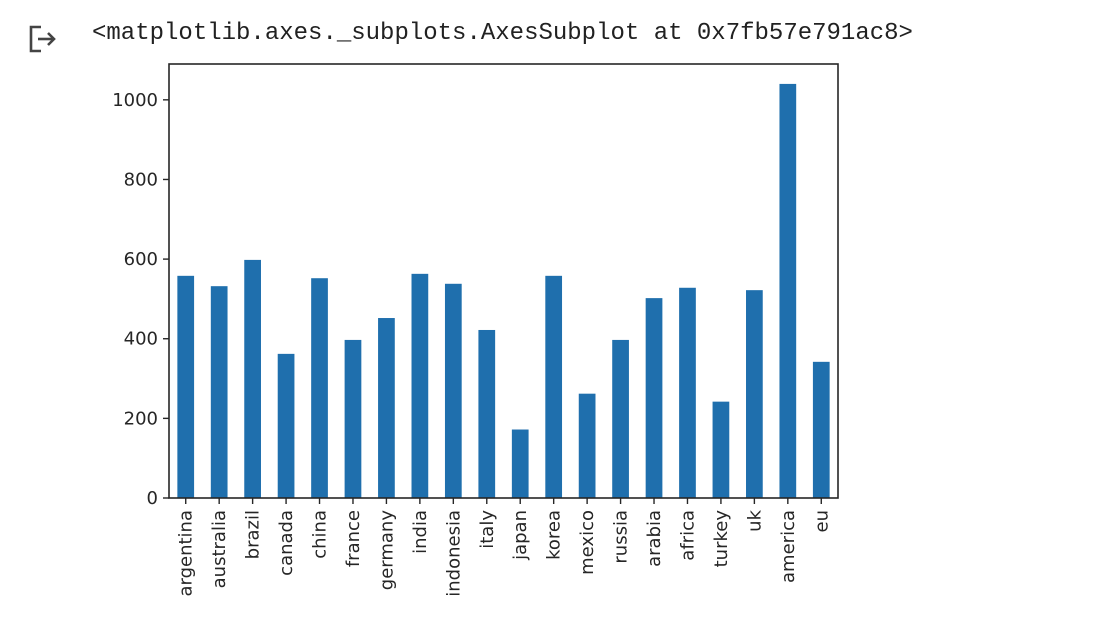  I want to click on y-tick-label: 400, so click(141, 339).